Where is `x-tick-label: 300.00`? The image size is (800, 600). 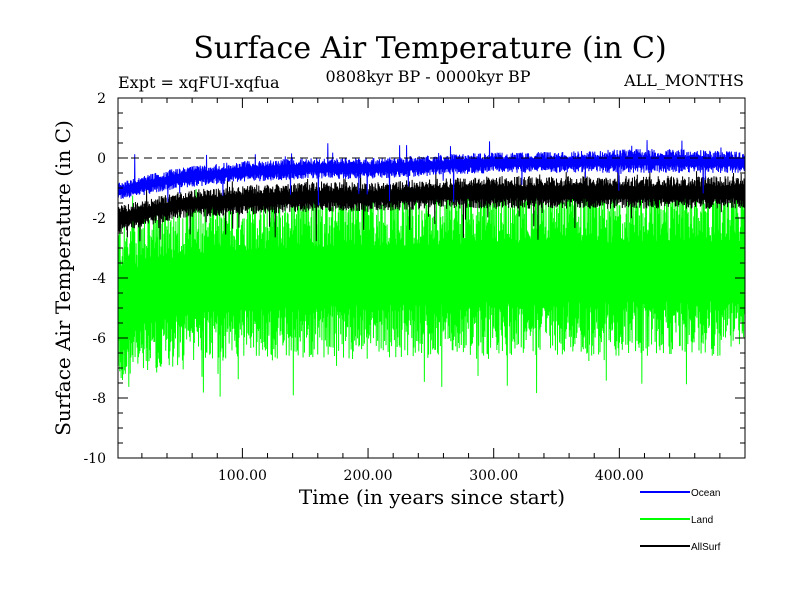 x-tick-label: 300.00 is located at coordinates (493, 476).